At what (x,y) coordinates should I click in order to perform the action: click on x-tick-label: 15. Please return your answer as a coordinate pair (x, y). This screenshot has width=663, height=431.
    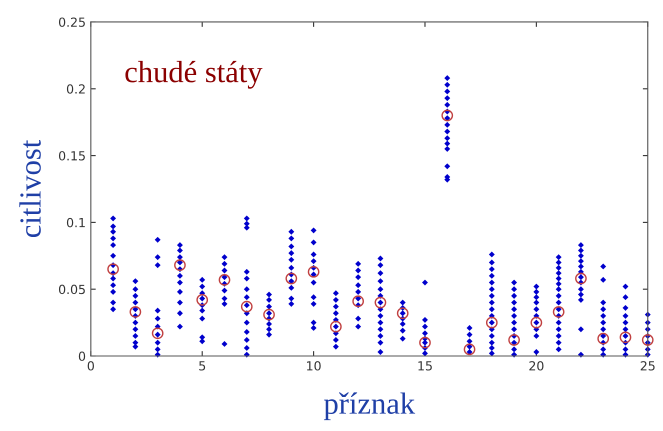
    Looking at the image, I should click on (425, 366).